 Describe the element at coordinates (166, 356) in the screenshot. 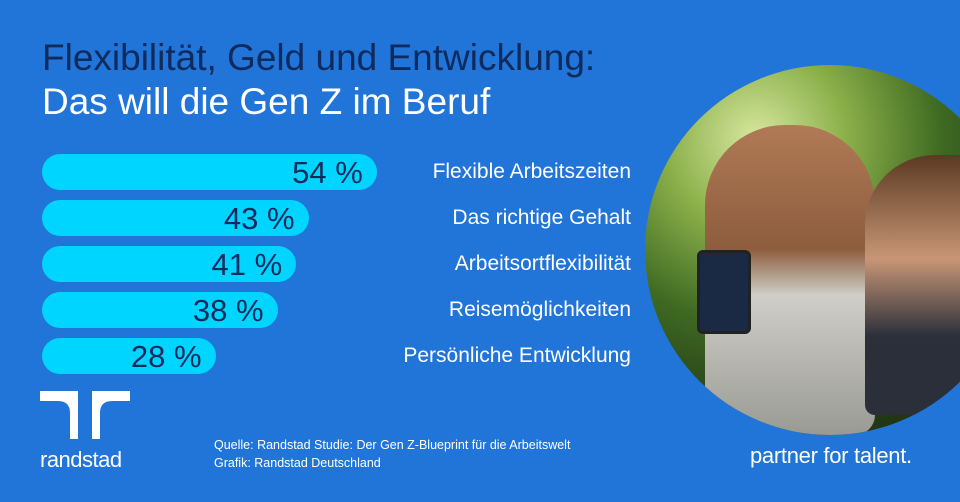

I see `bar-value-label: 28 %` at that location.